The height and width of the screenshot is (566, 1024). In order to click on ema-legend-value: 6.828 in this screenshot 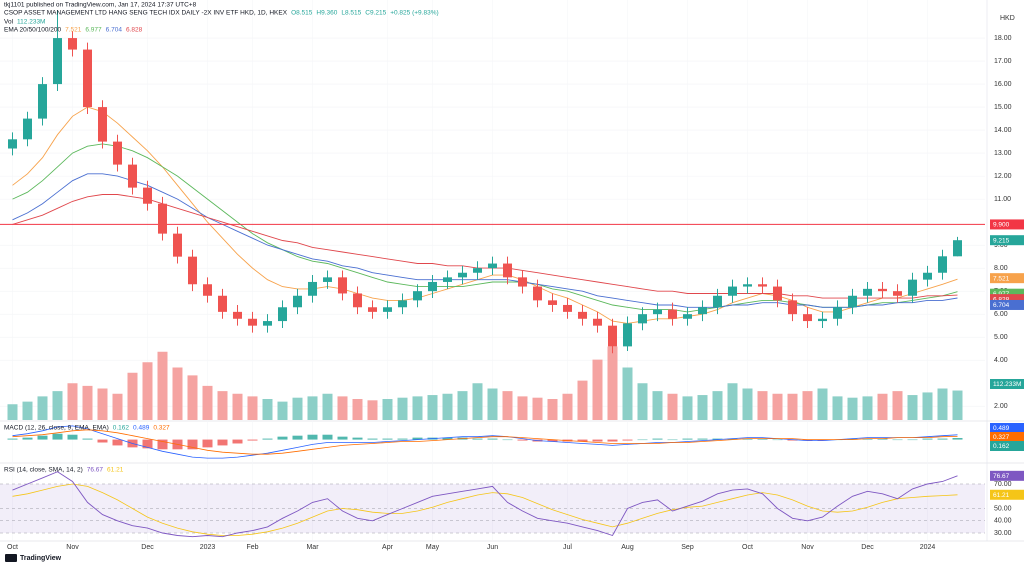, I will do `click(134, 30)`.